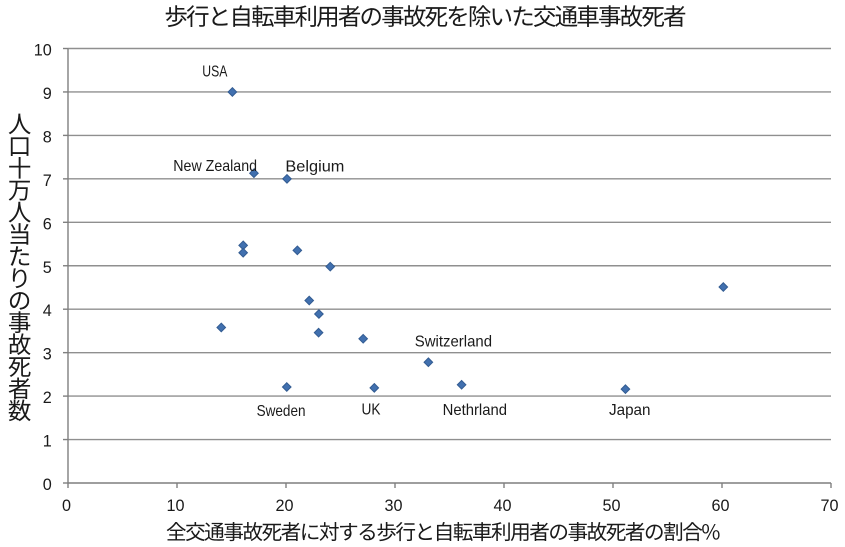  What do you see at coordinates (215, 166) in the screenshot?
I see `svg-text: New Zealand` at bounding box center [215, 166].